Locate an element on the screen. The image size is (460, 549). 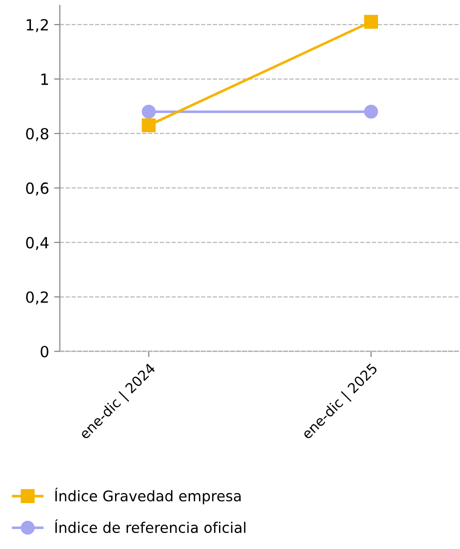
y-tick-label: 0,2 is located at coordinates (37, 297).